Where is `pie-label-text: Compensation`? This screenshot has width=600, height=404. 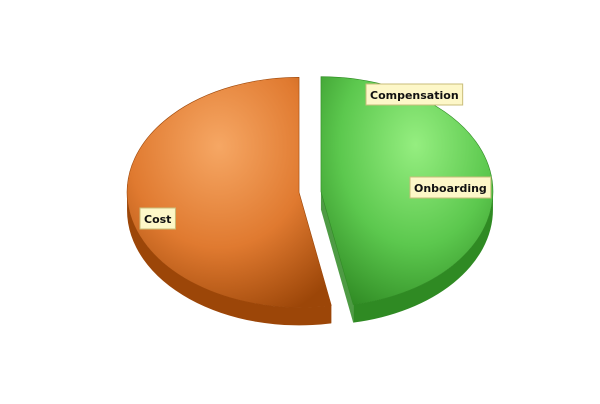 pie-label-text: Compensation is located at coordinates (414, 95).